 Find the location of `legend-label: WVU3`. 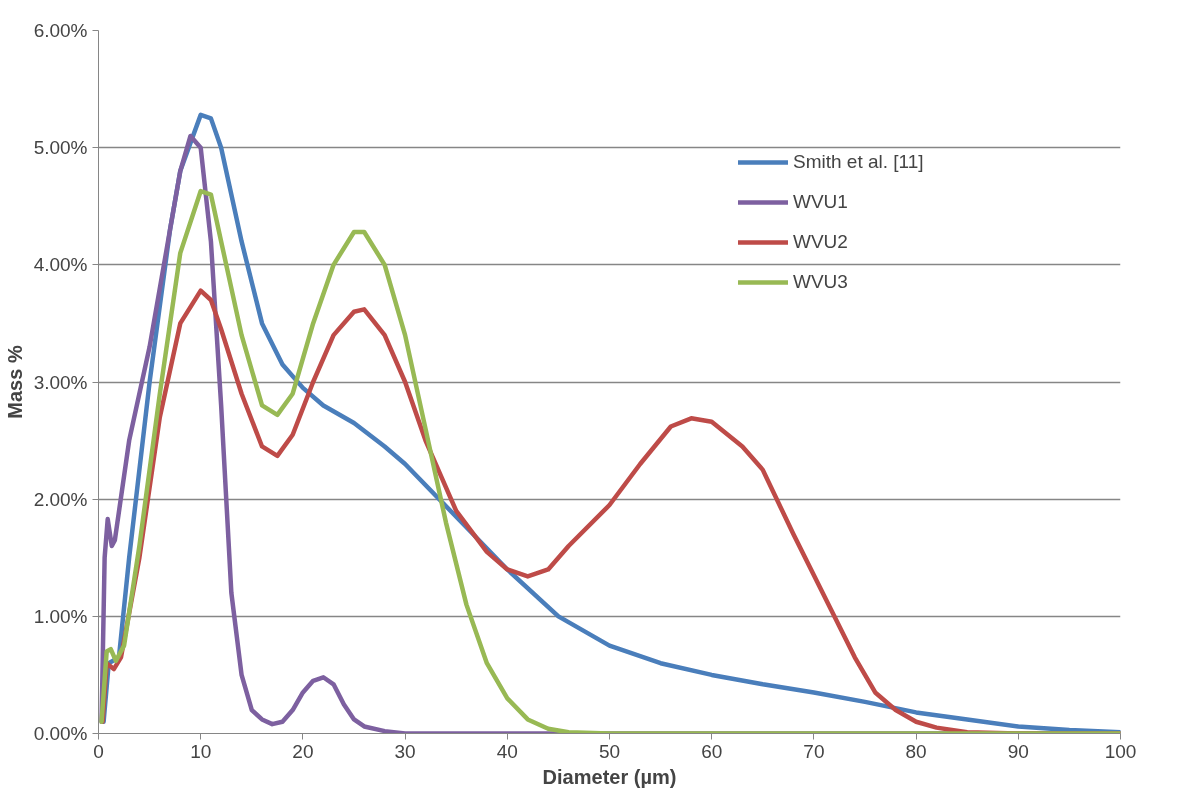

legend-label: WVU3 is located at coordinates (820, 282).